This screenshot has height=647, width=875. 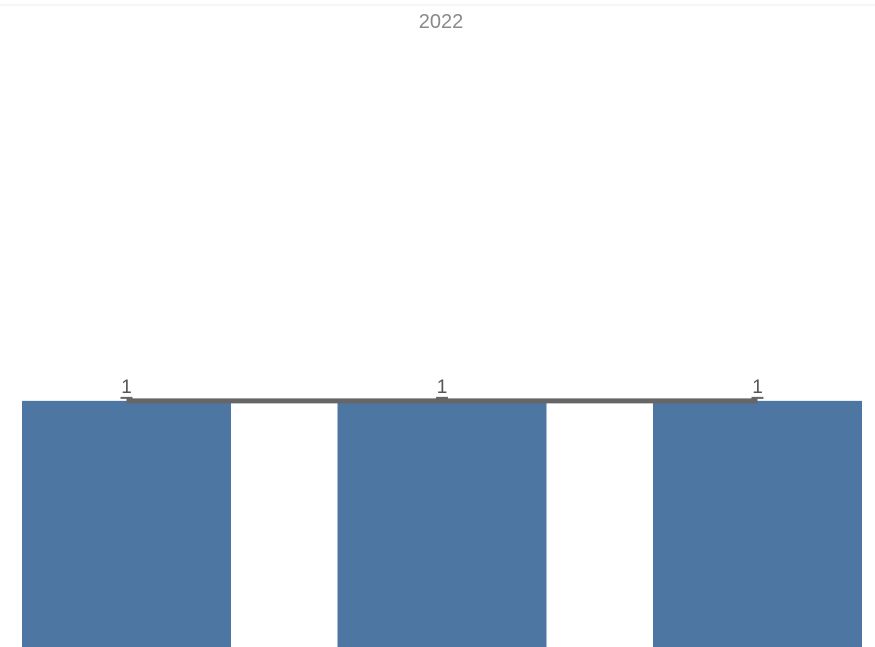 I want to click on data-label-3: 1, so click(x=757, y=387).